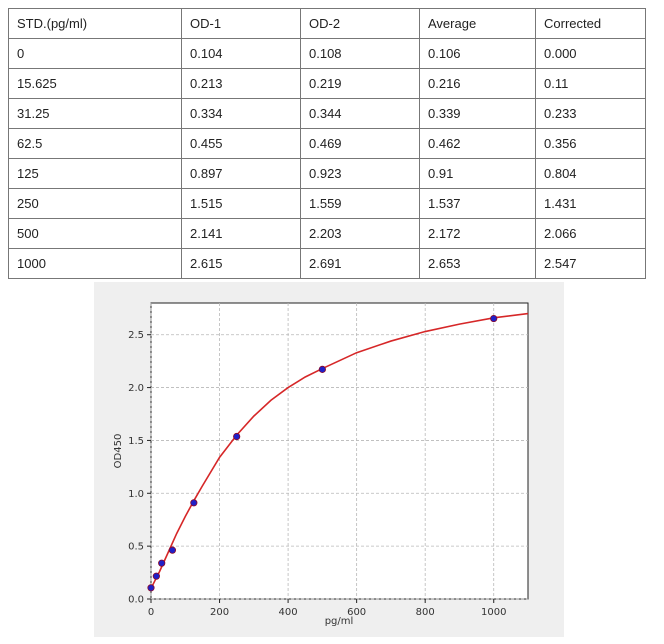 The height and width of the screenshot is (644, 664). What do you see at coordinates (590, 23) in the screenshot?
I see `col-header-corrected: Corrected` at bounding box center [590, 23].